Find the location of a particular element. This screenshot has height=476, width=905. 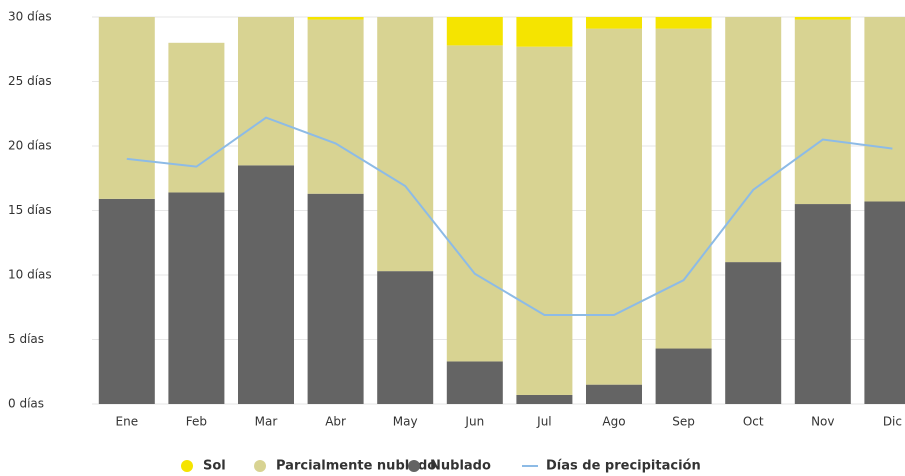

legend-label: Parcialmente nublado is located at coordinates (356, 466).